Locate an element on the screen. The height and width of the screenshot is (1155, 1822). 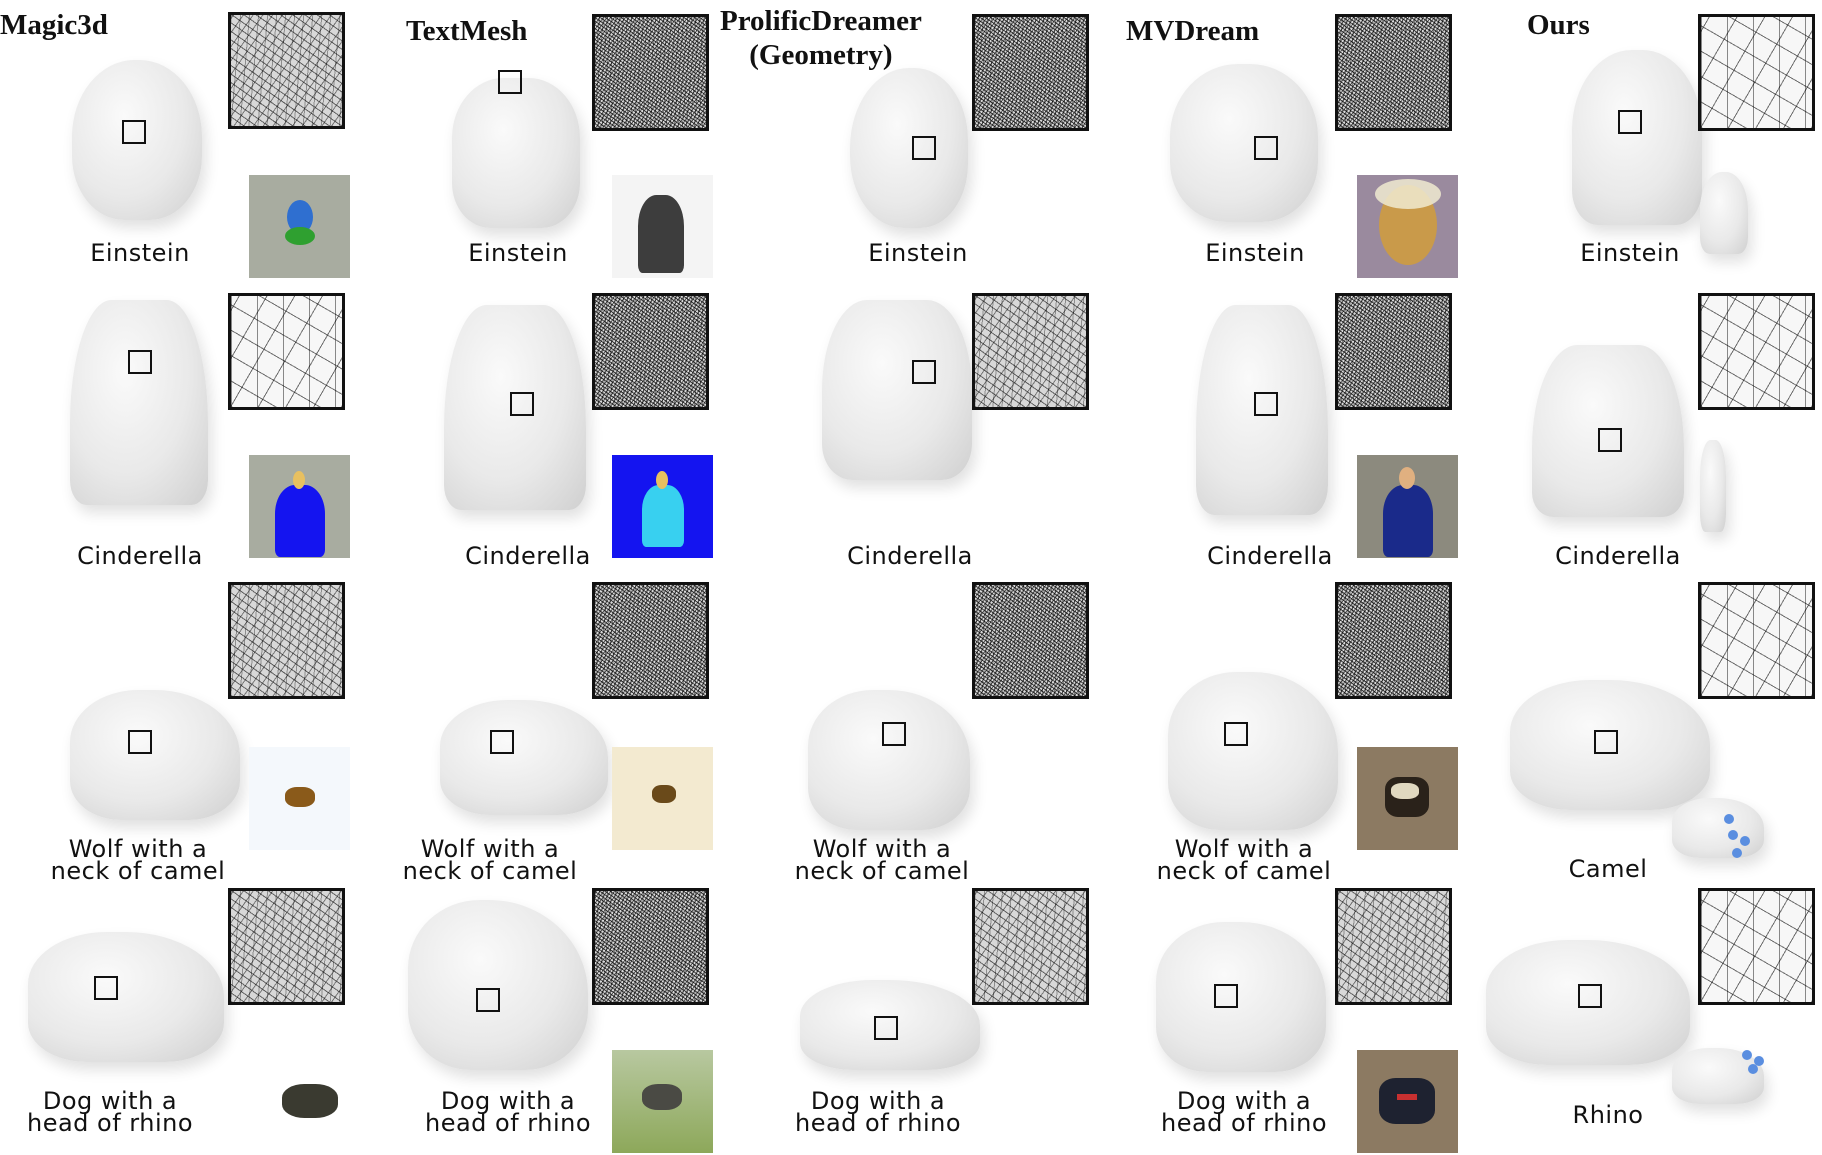
caption: Rhino is located at coordinates (1608, 1115).